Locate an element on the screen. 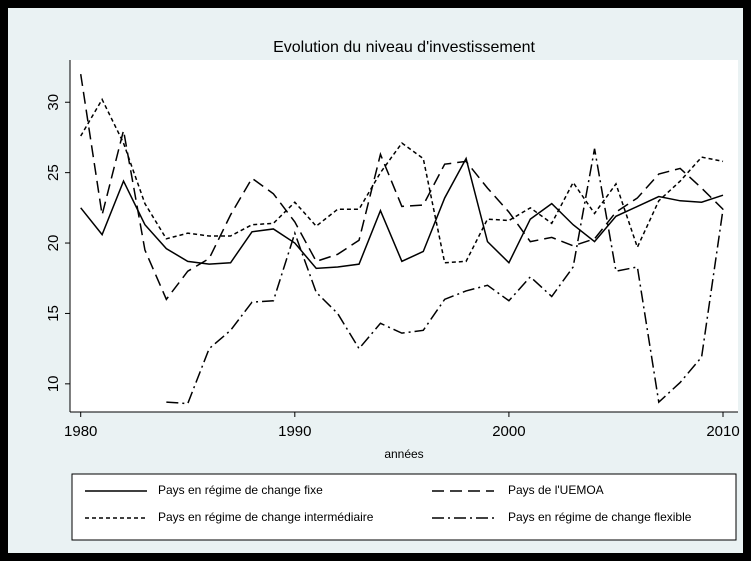 The width and height of the screenshot is (751, 561). legend is located at coordinates (404, 507).